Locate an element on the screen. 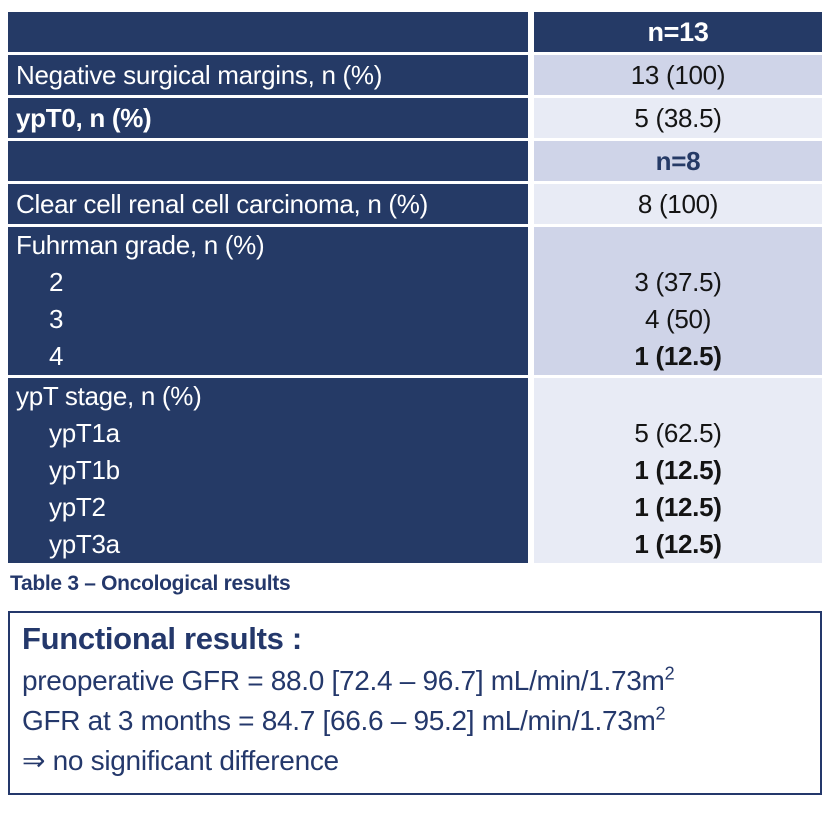 This screenshot has width=830, height=814. row-value: 5 (38.5) is located at coordinates (678, 118).